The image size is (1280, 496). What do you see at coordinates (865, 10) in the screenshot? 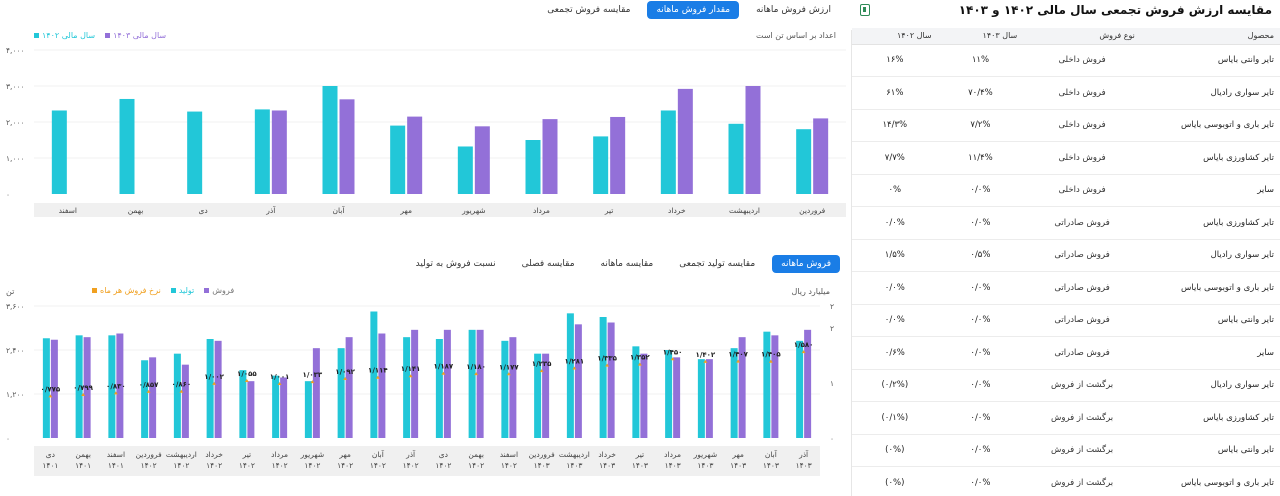
I see `excel-icon` at bounding box center [865, 10].